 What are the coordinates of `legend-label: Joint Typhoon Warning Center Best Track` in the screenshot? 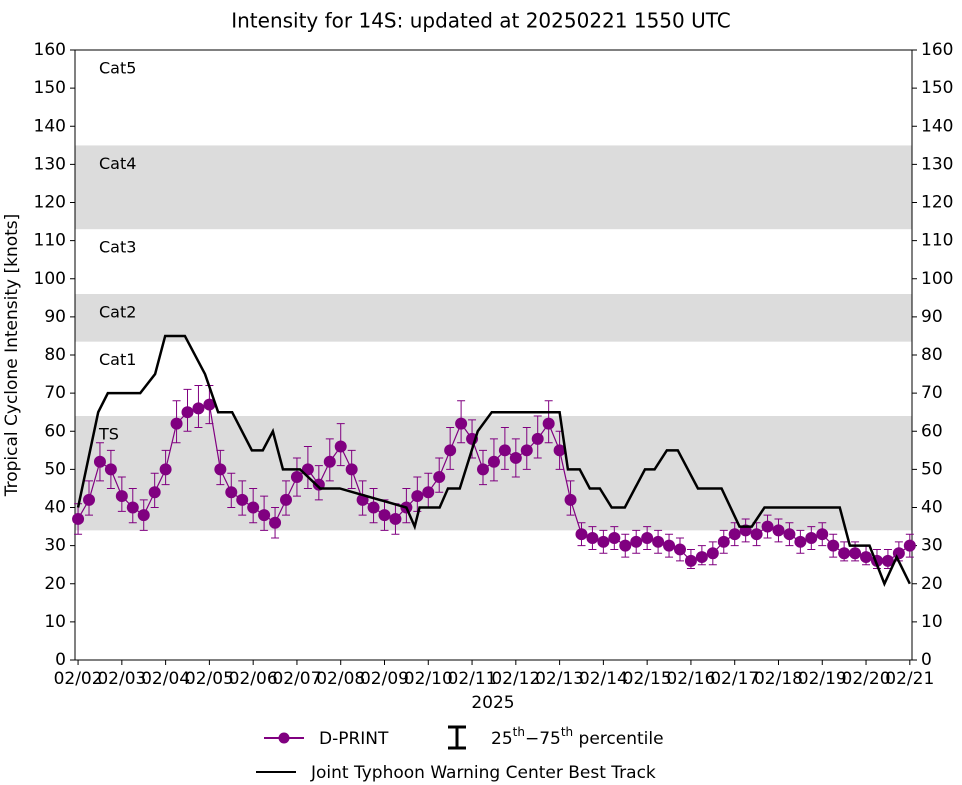 It's located at (483, 773).